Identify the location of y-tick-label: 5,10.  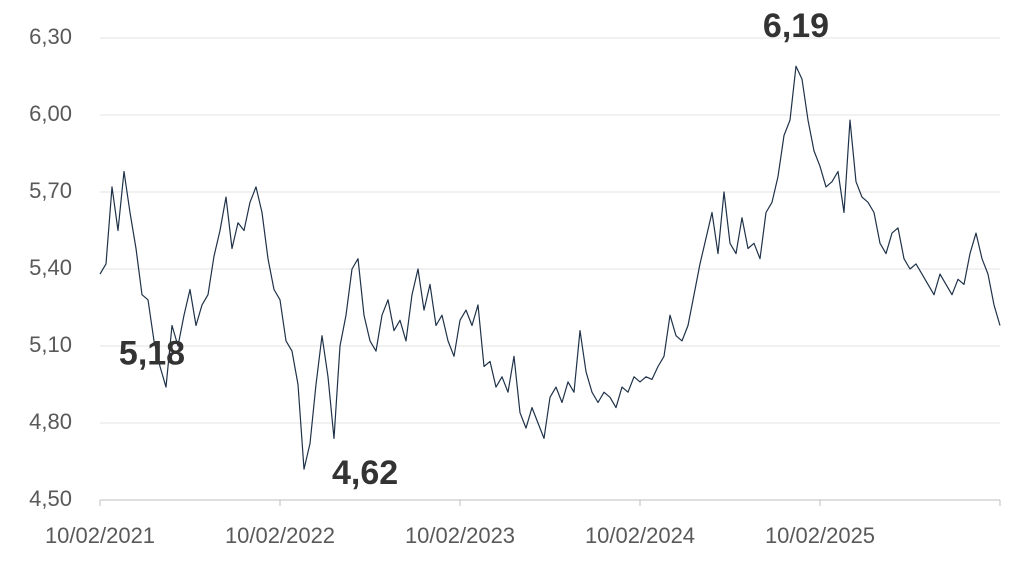
(50, 344).